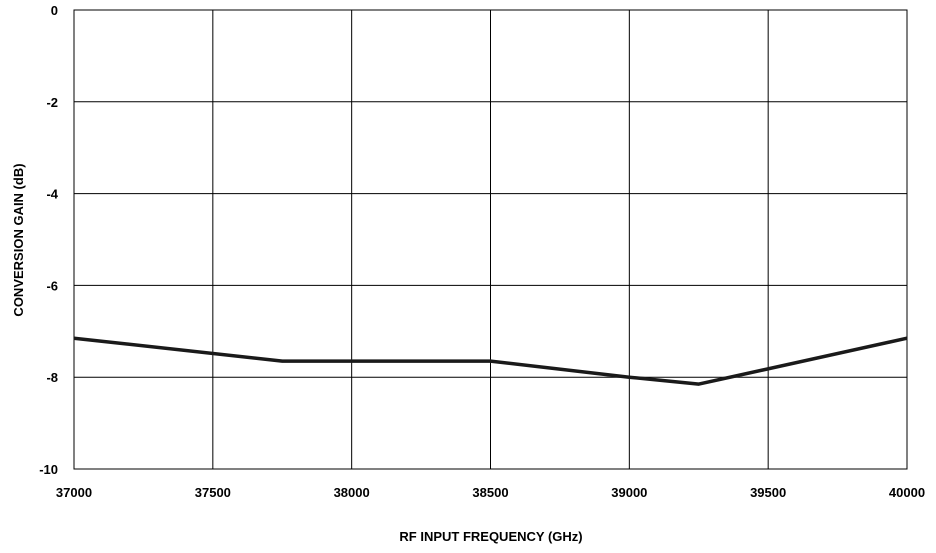 This screenshot has height=553, width=936. I want to click on y-tick-label: -4, so click(52, 194).